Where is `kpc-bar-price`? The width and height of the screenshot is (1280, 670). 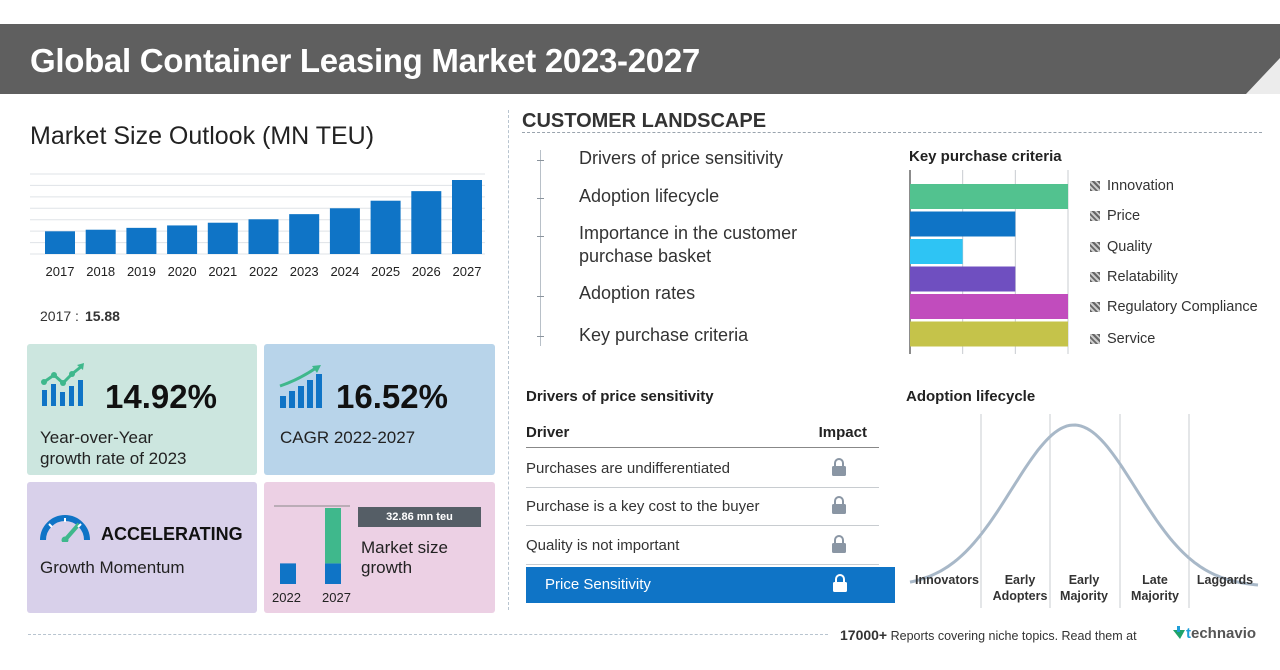
kpc-bar-price is located at coordinates (963, 224).